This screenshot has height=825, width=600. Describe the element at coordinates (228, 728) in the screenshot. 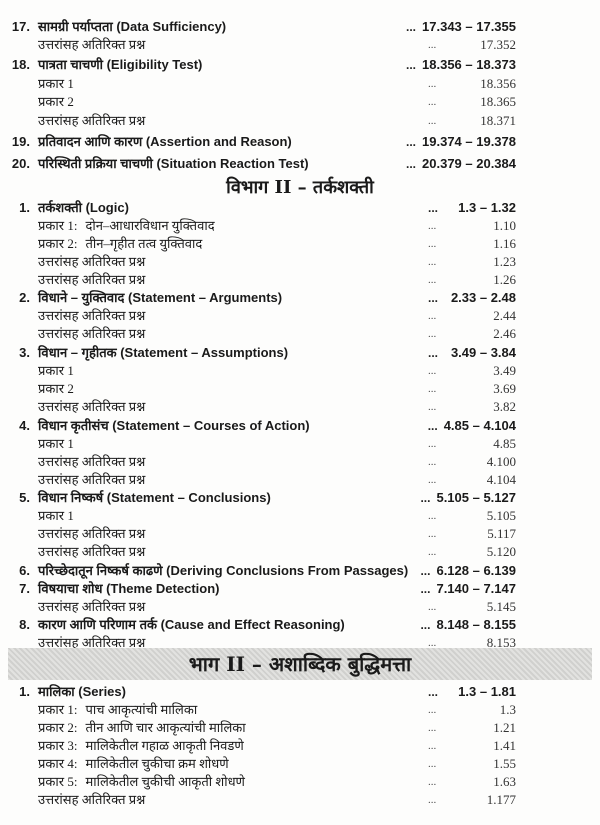

I see `entry-text: प्रकार 2: तीन आणि चार आकृत्यांची मालिका` at that location.